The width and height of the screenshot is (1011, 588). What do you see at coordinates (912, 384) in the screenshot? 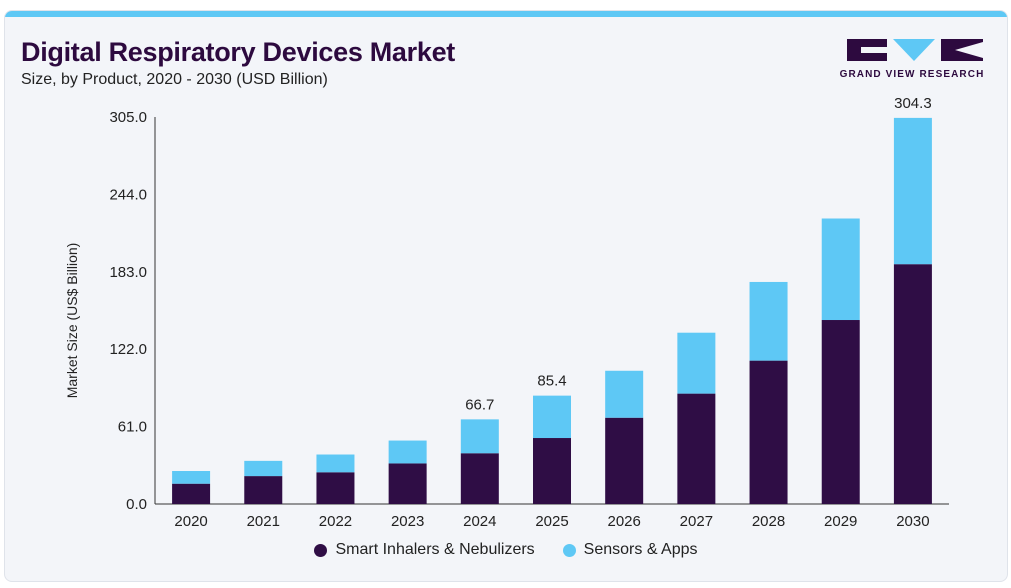
I see `bar-smart-inhalers-2030` at bounding box center [912, 384].